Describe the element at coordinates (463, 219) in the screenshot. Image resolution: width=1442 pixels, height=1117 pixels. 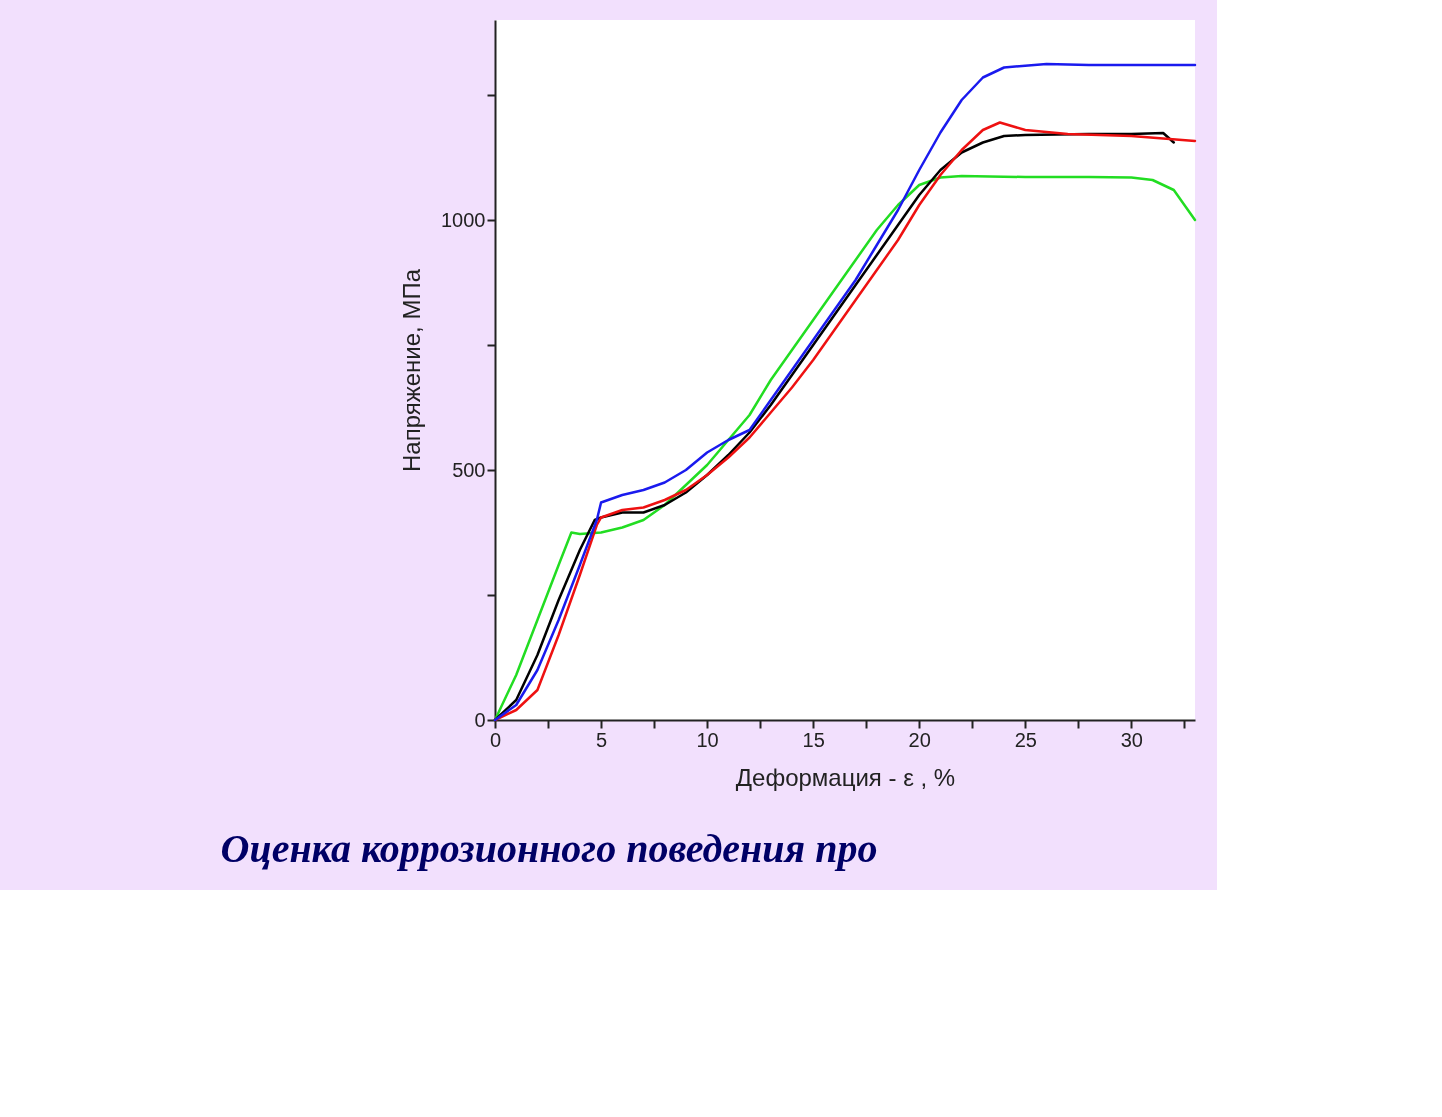
I see `y-tick-label: 1000` at that location.